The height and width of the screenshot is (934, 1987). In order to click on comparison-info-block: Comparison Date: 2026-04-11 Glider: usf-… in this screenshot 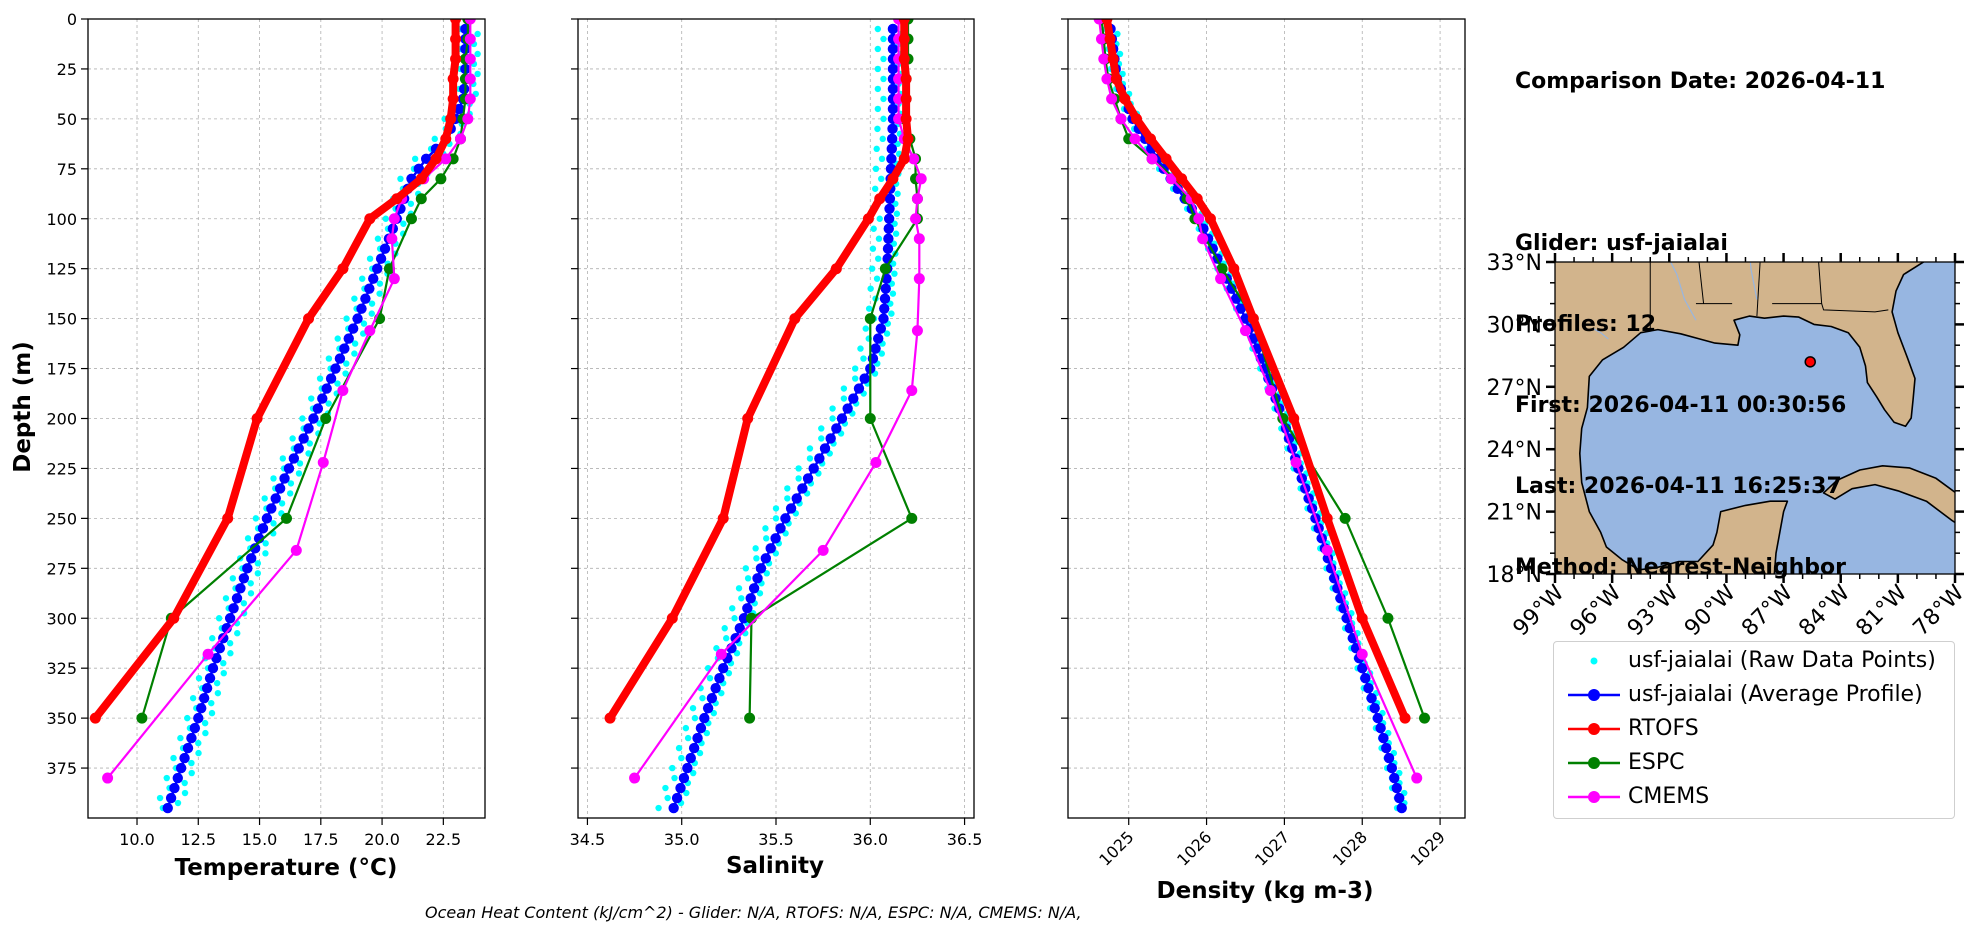, I will do `click(1745, 311)`.